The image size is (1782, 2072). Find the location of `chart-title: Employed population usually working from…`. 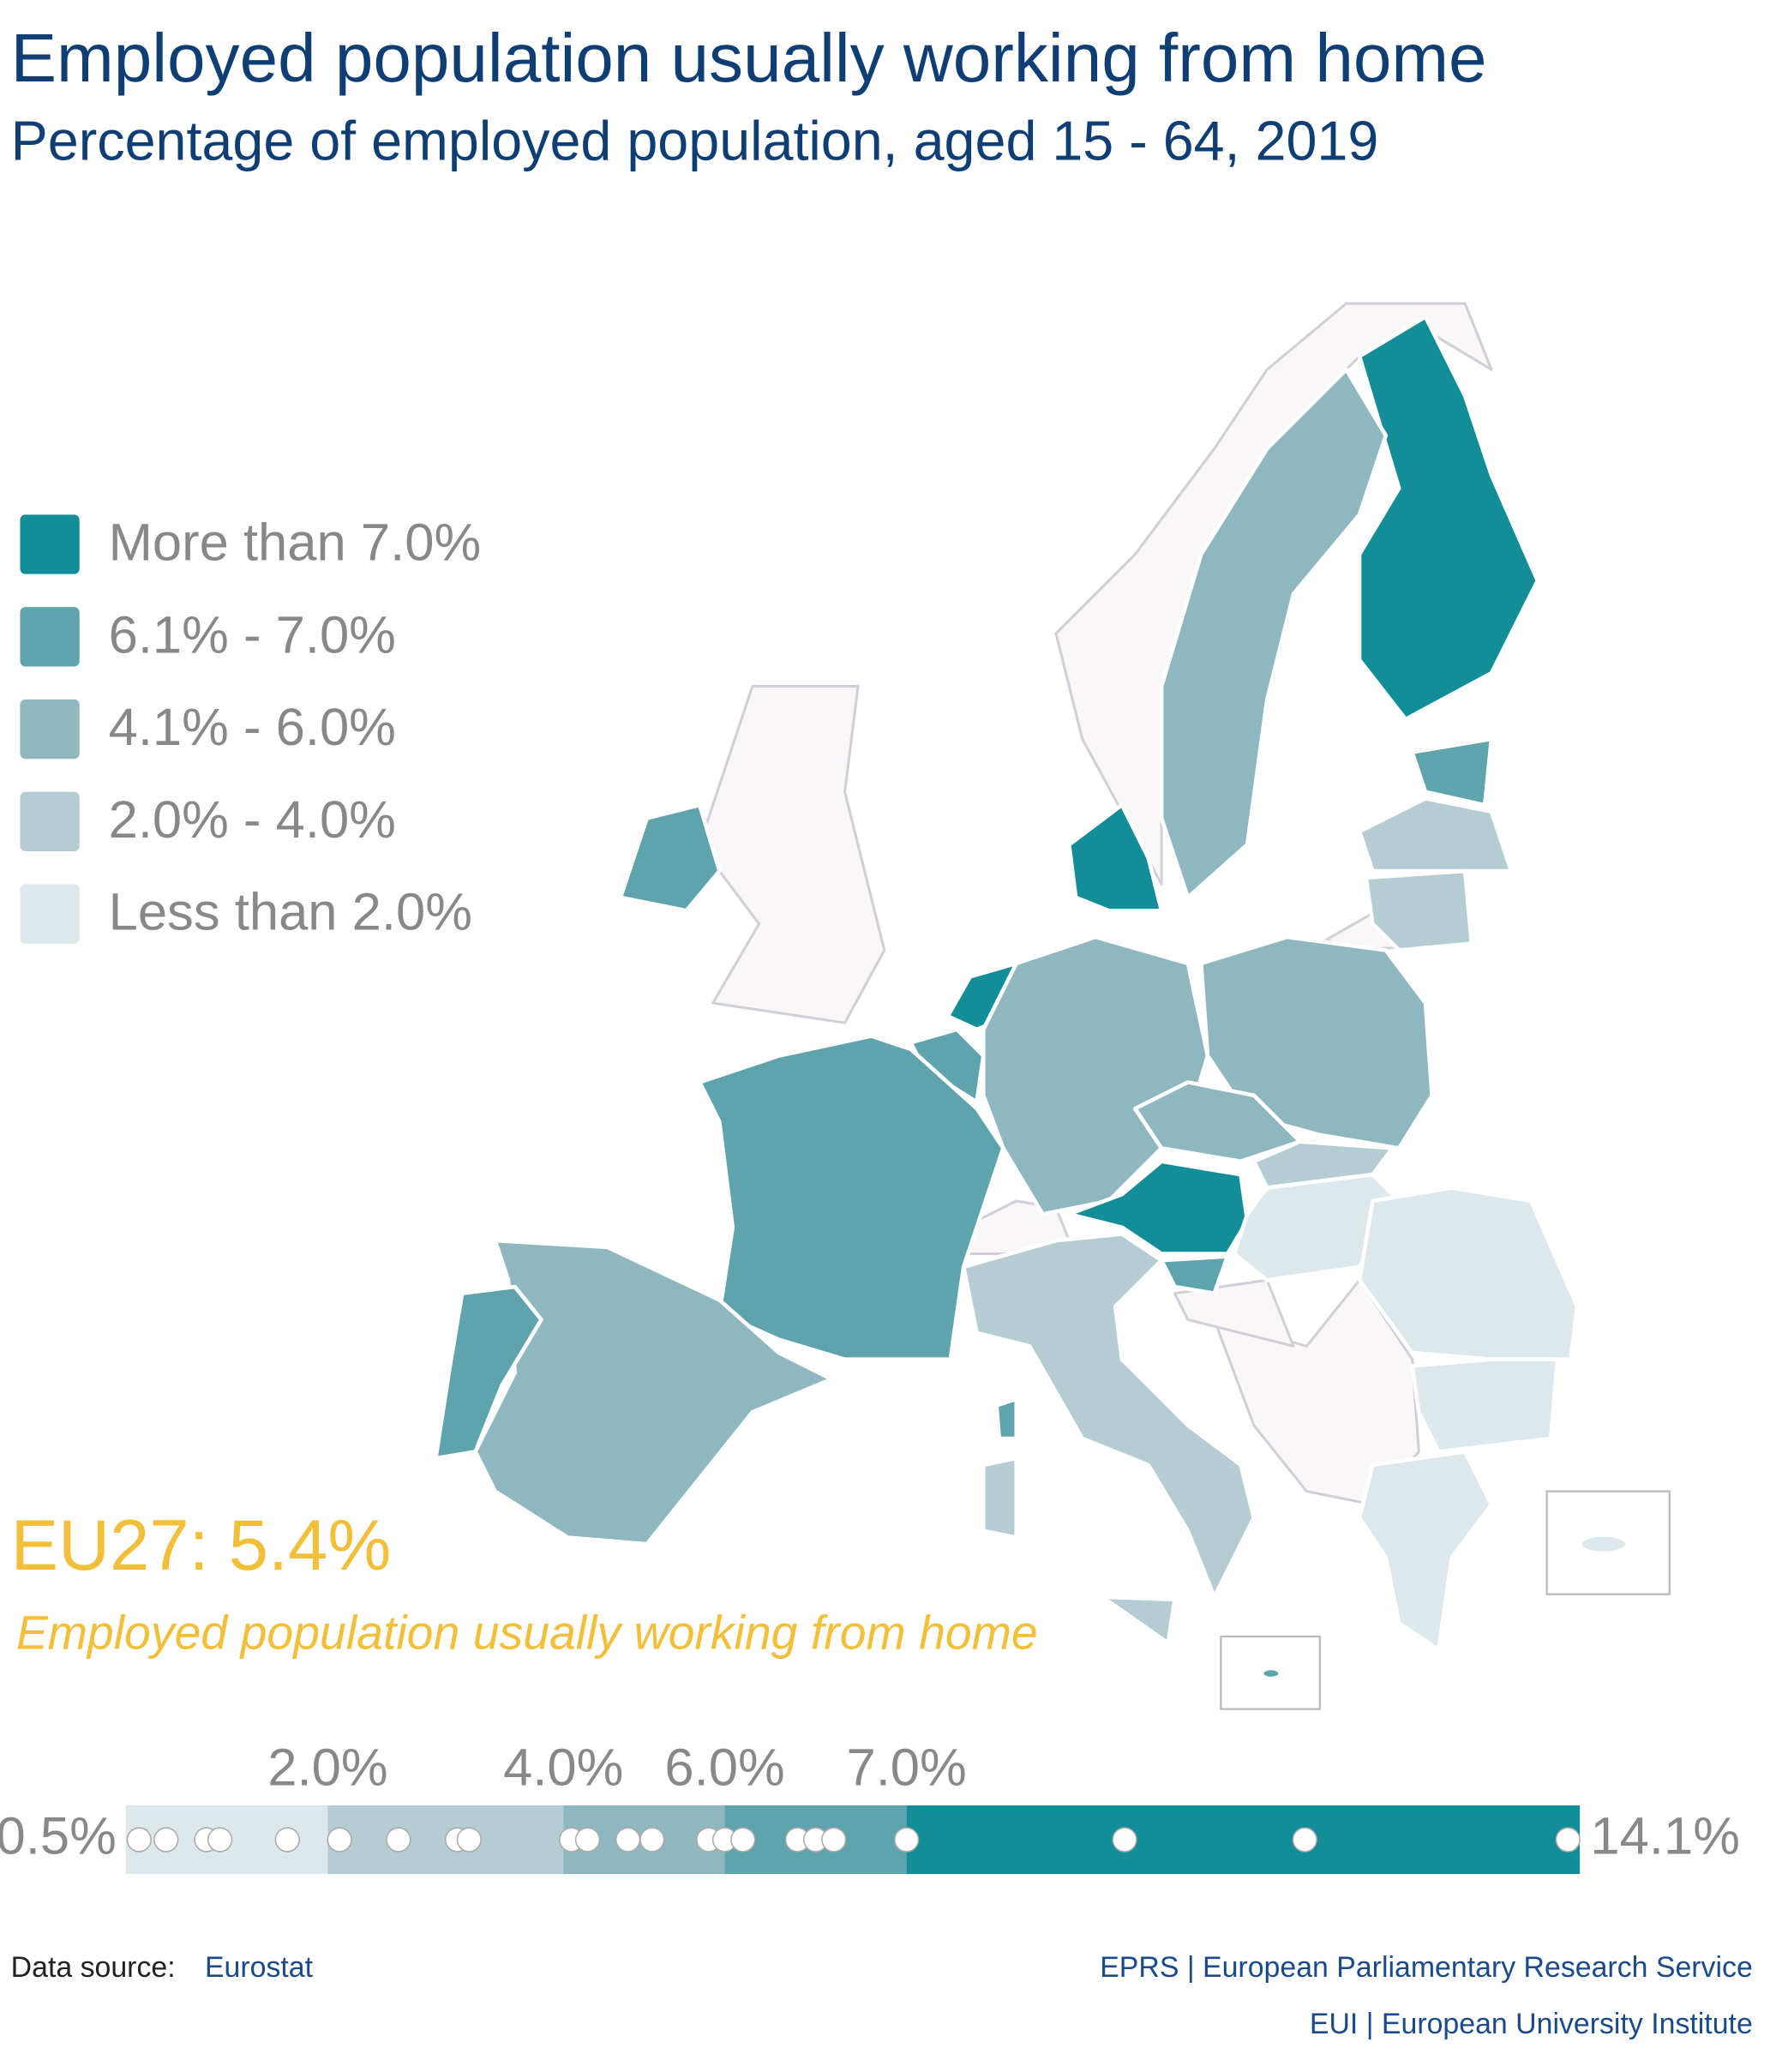

chart-title: Employed population usually working from… is located at coordinates (749, 58).